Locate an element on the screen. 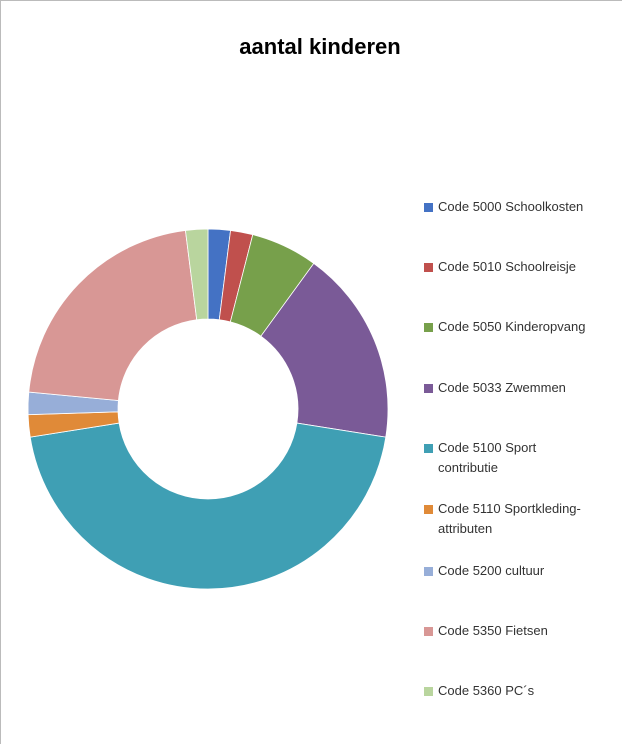  legend-label: Code 5050 Kinderopvang is located at coordinates (512, 326).